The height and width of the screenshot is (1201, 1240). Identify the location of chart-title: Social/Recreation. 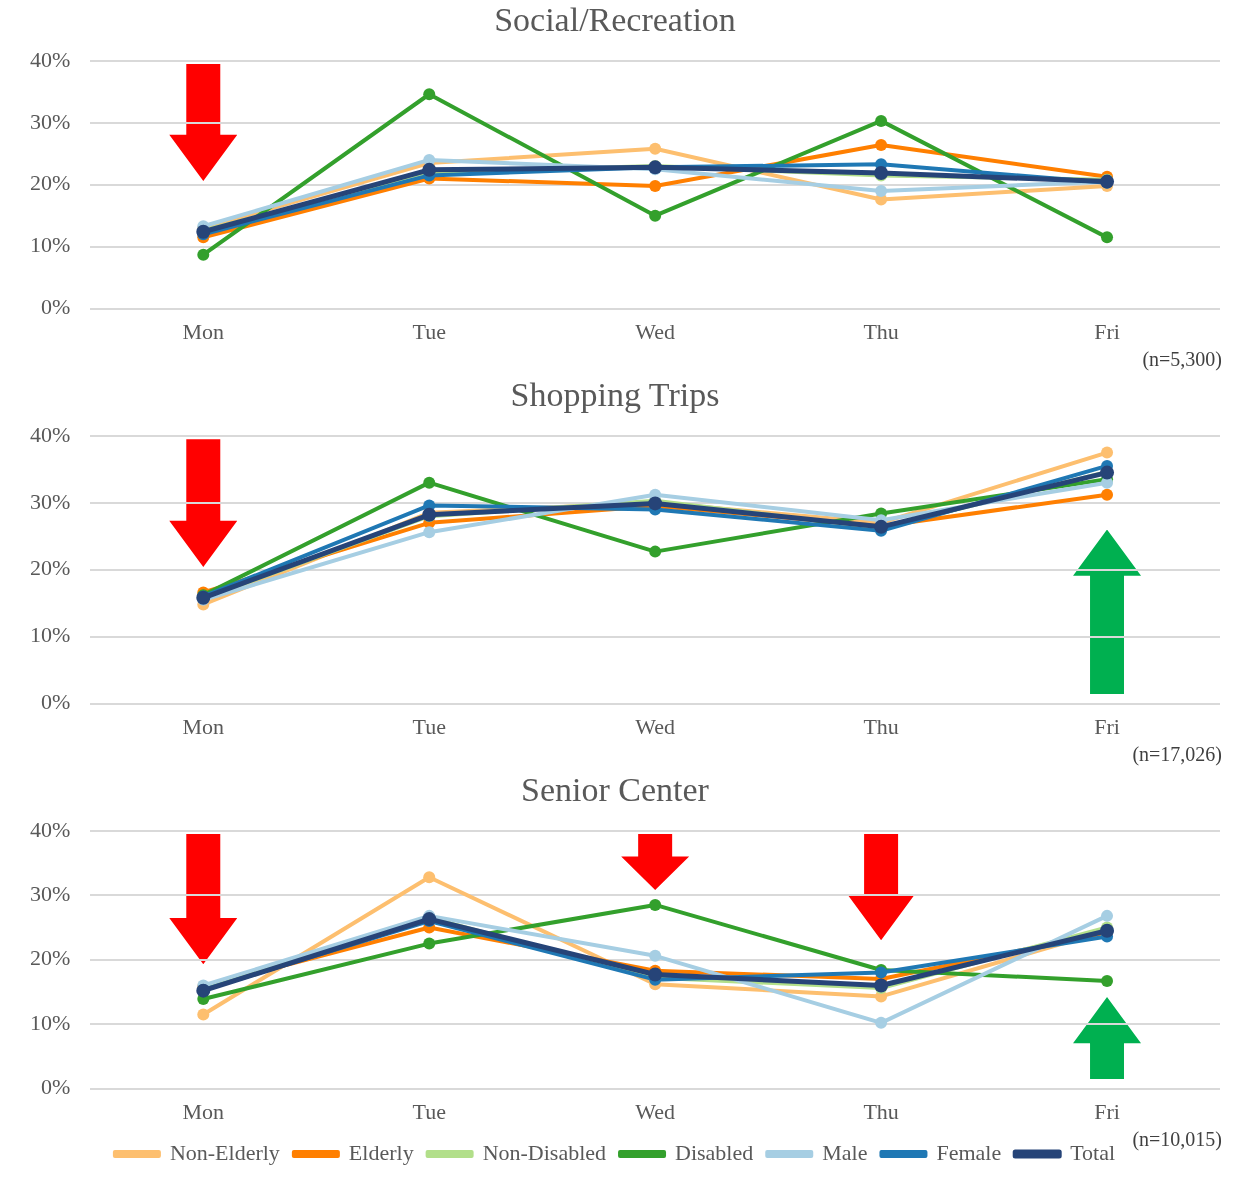
(615, 20).